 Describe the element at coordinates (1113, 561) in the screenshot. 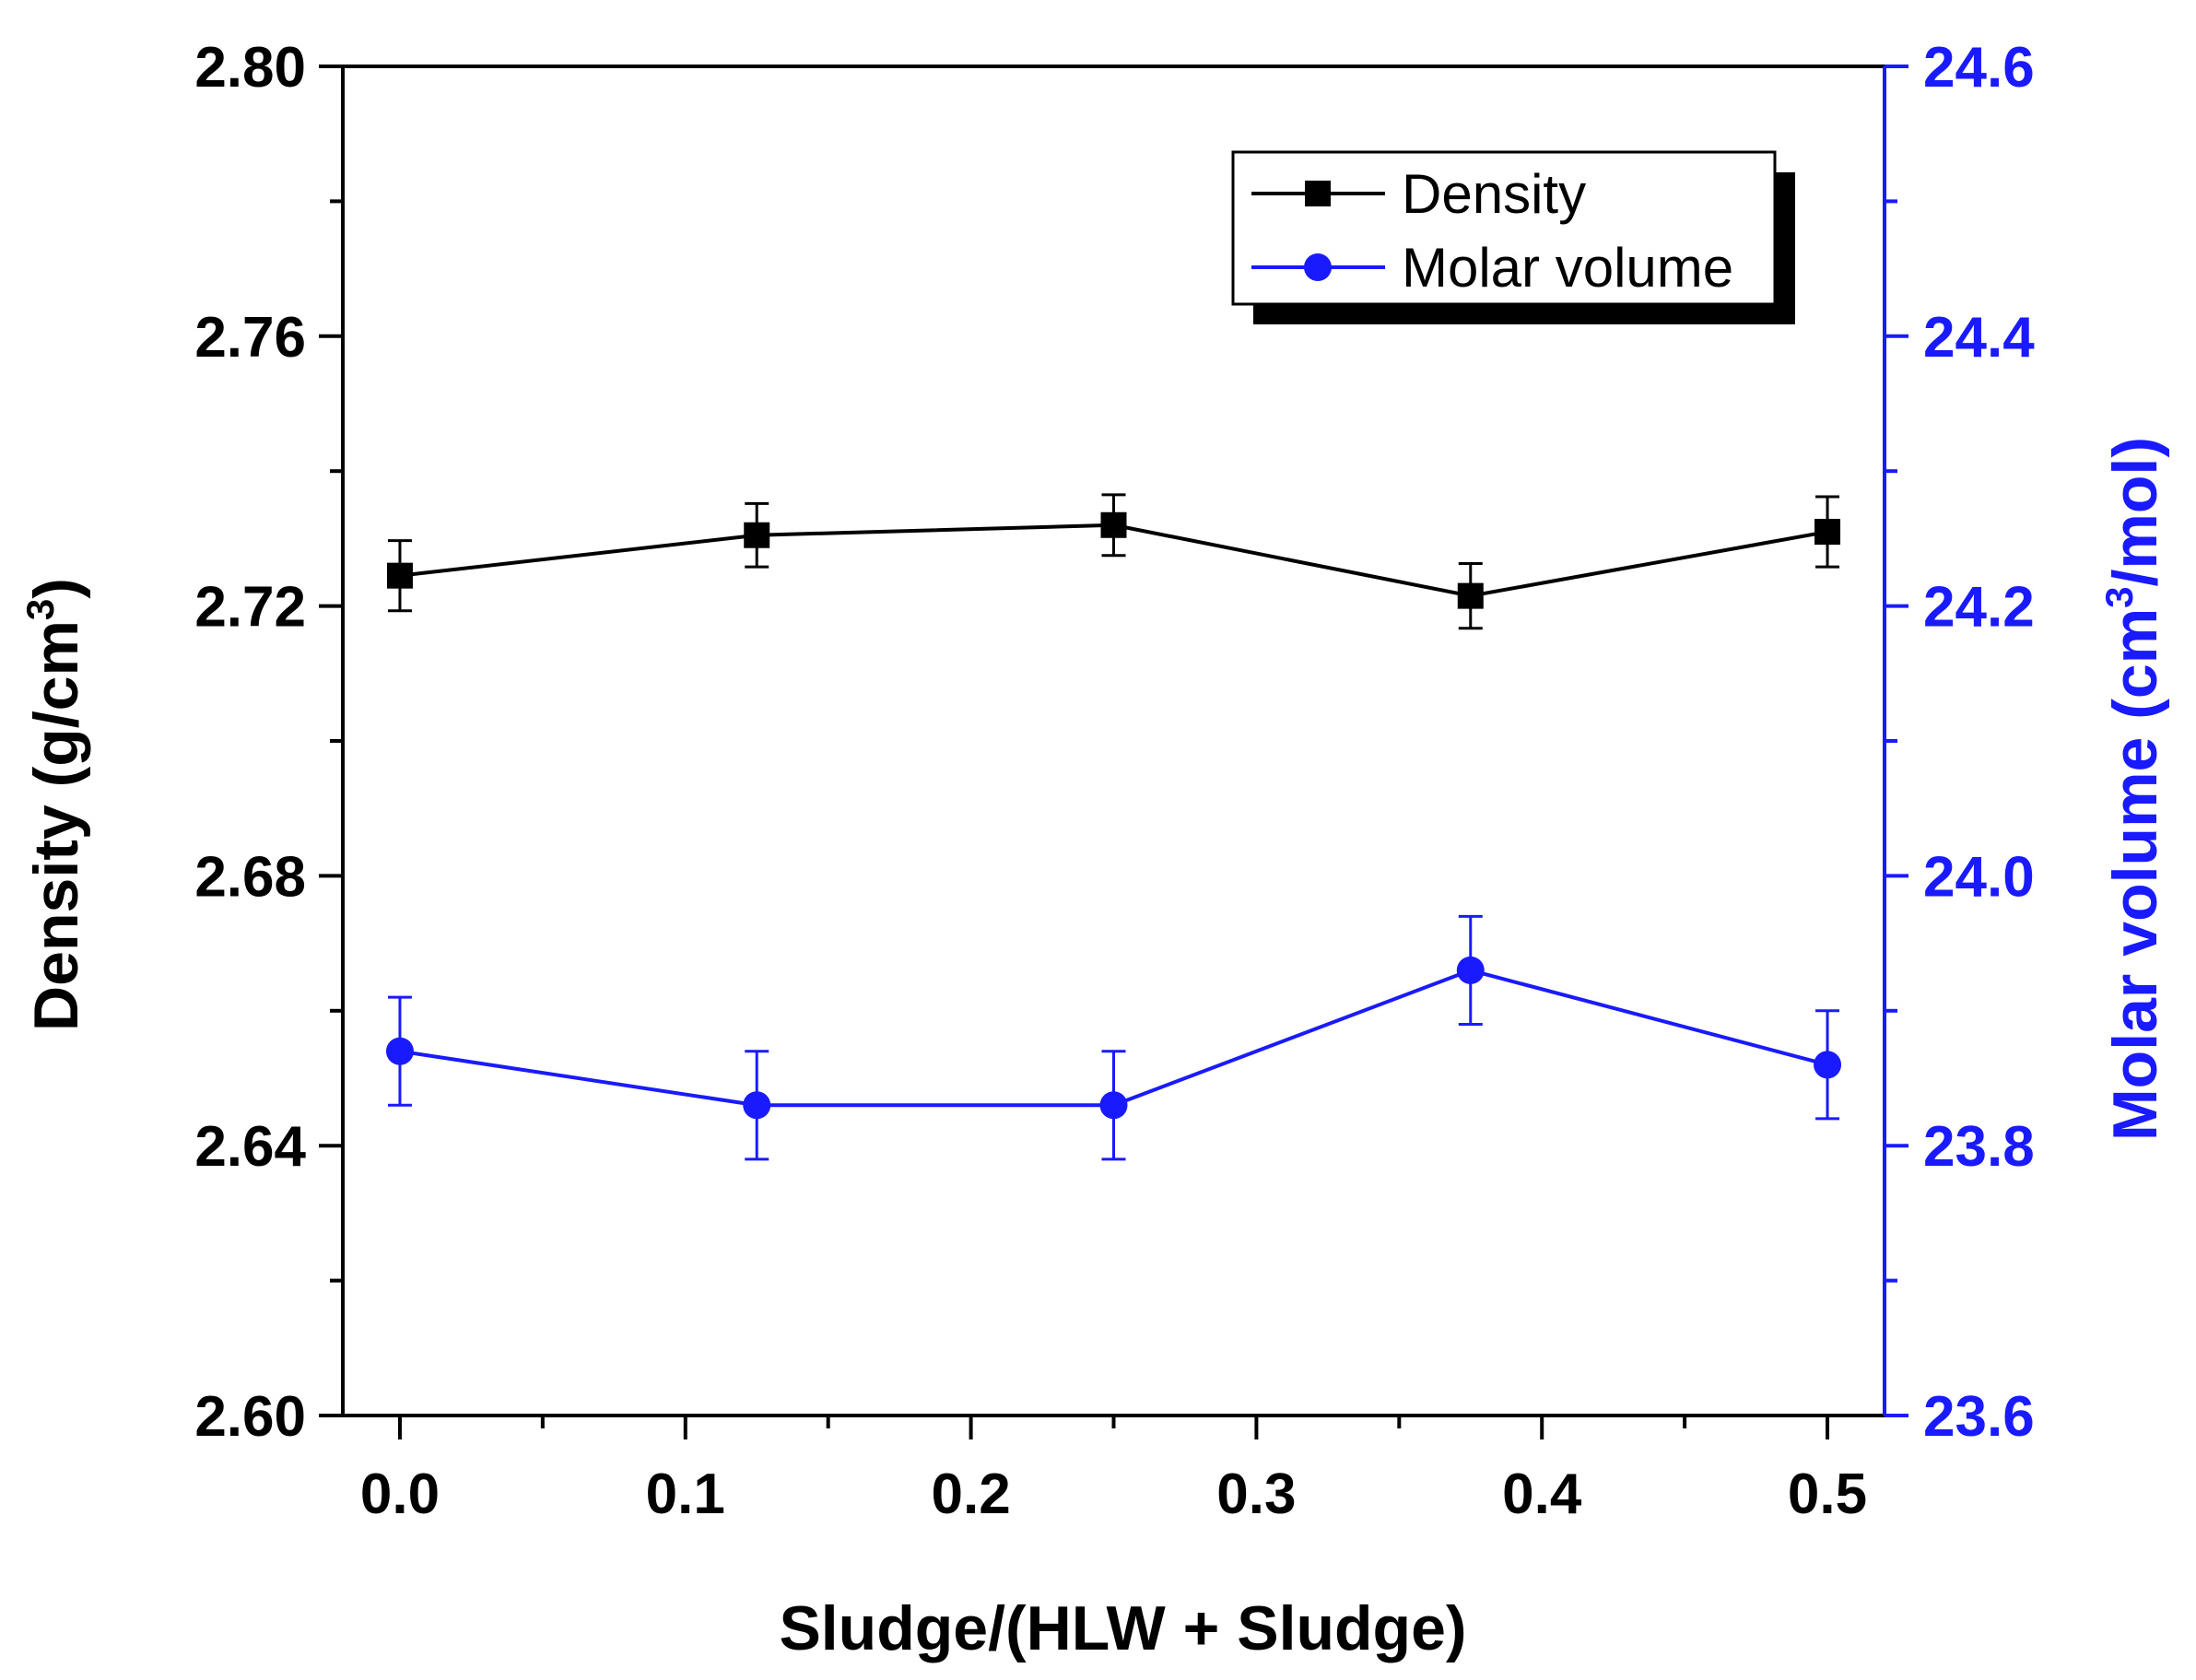

I see `series-density` at that location.